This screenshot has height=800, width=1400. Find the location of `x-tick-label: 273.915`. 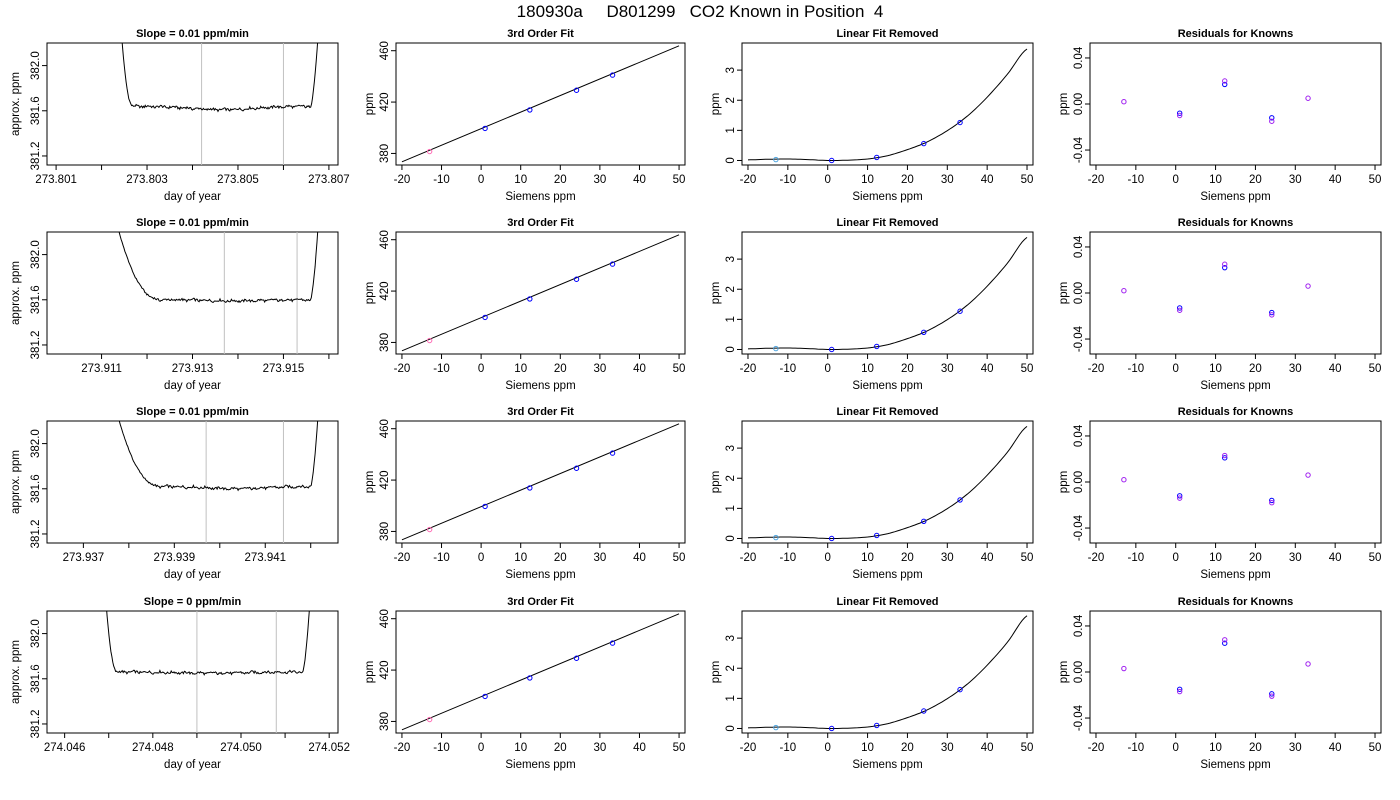

x-tick-label: 273.915 is located at coordinates (284, 369).